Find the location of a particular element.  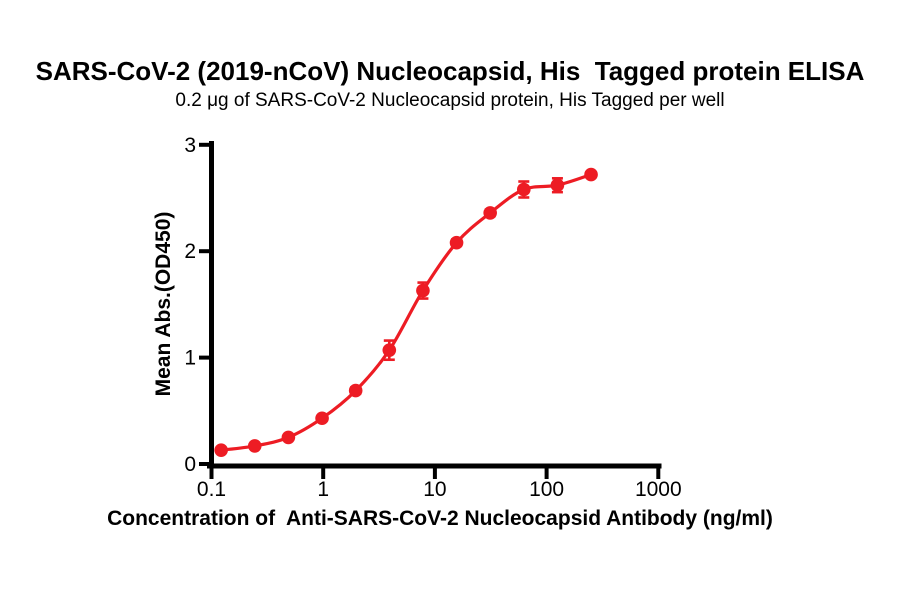

x-tick-label: 1000 is located at coordinates (658, 489).